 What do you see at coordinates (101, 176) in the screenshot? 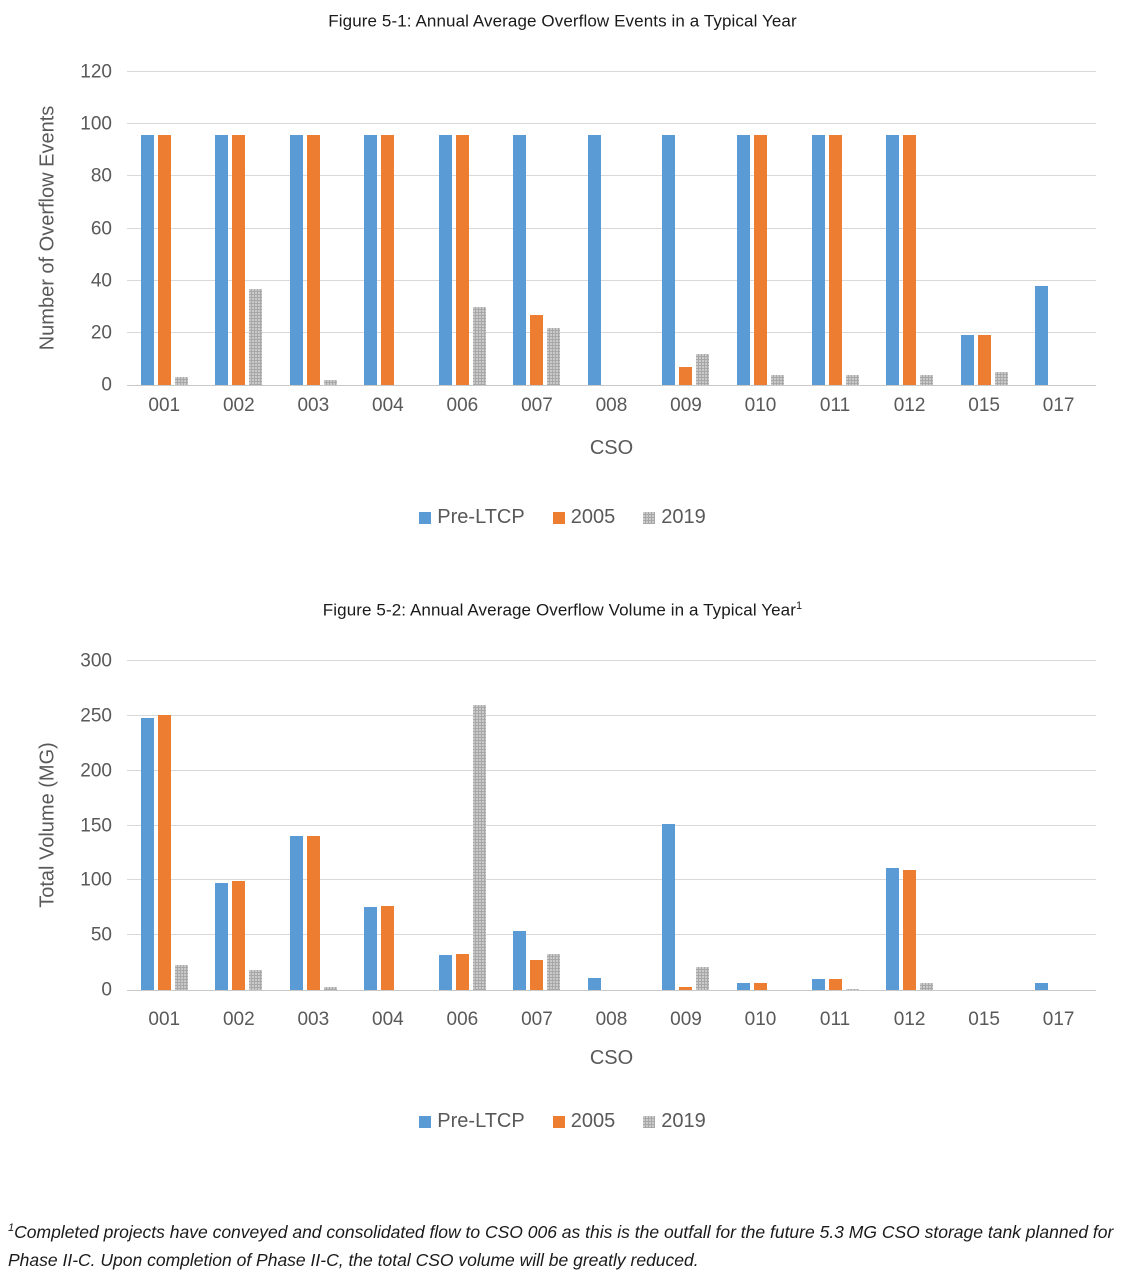
I see `y-tick-label: 80` at bounding box center [101, 176].